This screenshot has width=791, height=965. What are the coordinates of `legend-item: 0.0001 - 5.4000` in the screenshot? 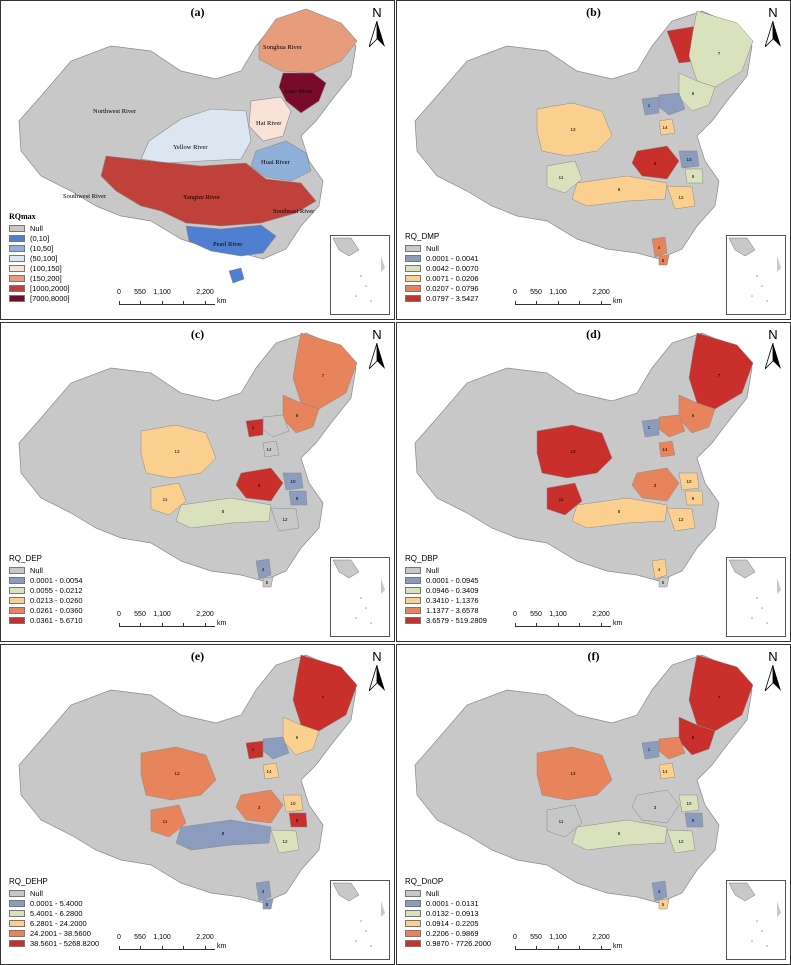 It's located at (54, 903).